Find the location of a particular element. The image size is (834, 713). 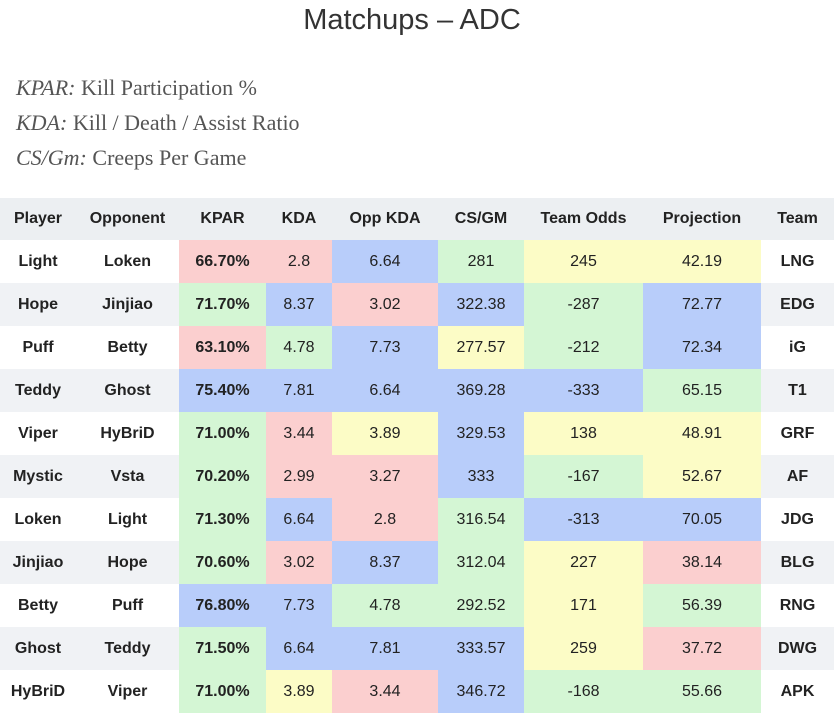

column-header-player: Player is located at coordinates (38, 219).